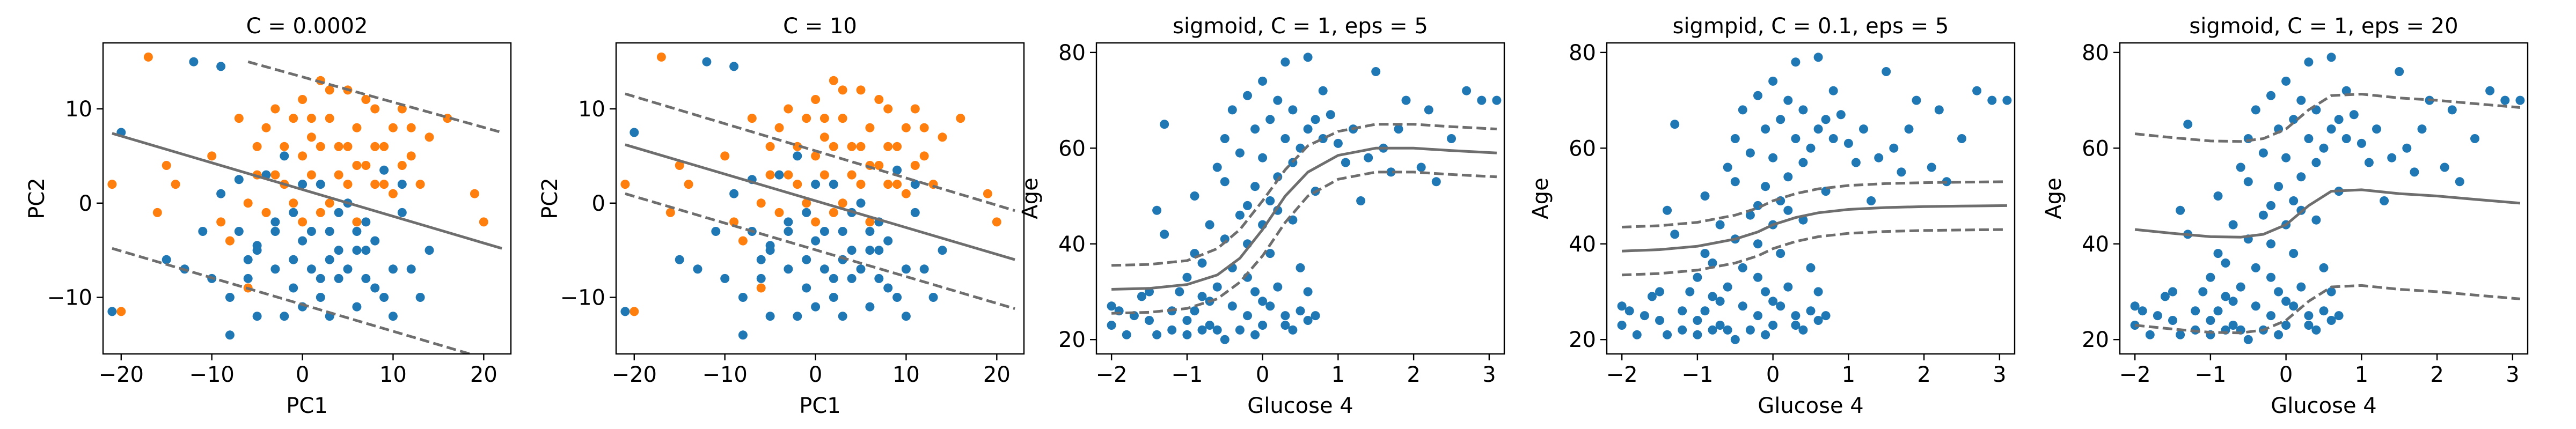 Image resolution: width=2576 pixels, height=429 pixels. I want to click on scatter-points, so click(2327, 198).